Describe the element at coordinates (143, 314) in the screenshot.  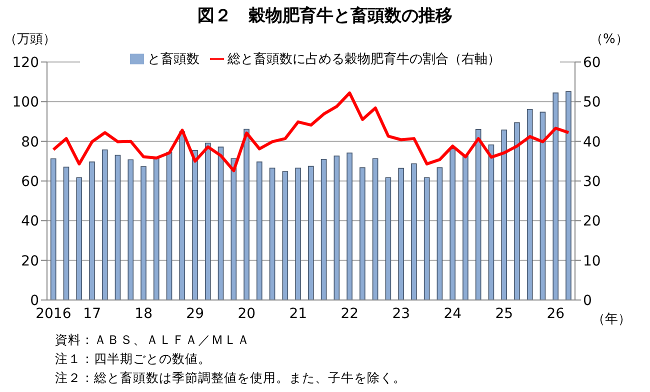
I see `x-tick-label: 18` at that location.